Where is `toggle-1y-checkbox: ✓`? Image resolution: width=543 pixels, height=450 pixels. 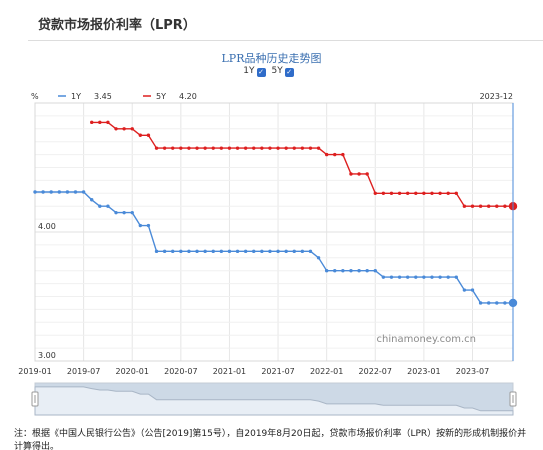 toggle-1y-checkbox: ✓ is located at coordinates (261, 72).